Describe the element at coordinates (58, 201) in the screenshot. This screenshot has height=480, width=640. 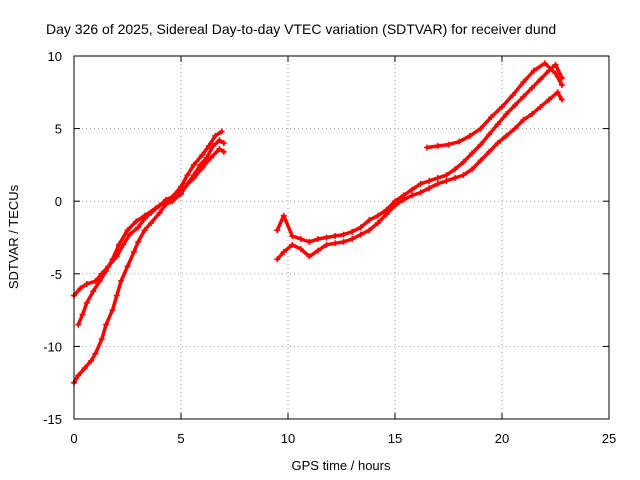
I see `y-tick-label: 0` at that location.